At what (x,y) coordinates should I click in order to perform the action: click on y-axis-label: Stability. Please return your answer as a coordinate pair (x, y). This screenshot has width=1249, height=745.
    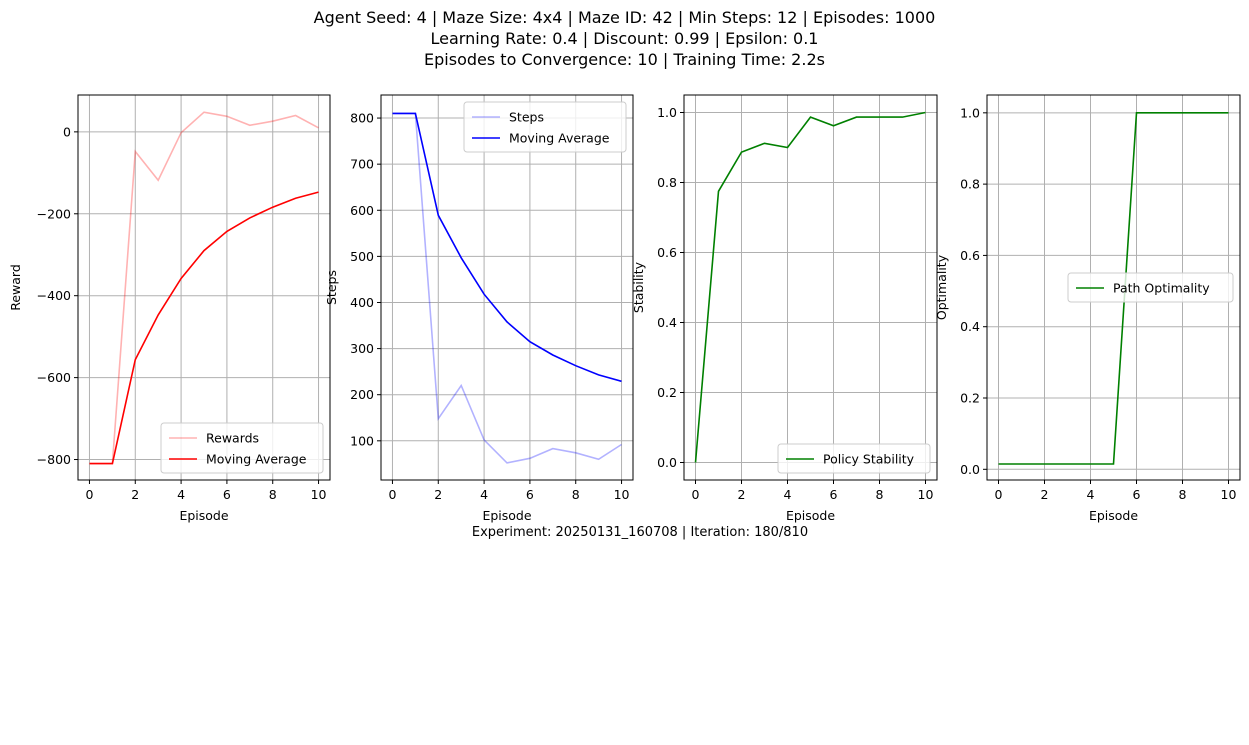
    Looking at the image, I should click on (638, 287).